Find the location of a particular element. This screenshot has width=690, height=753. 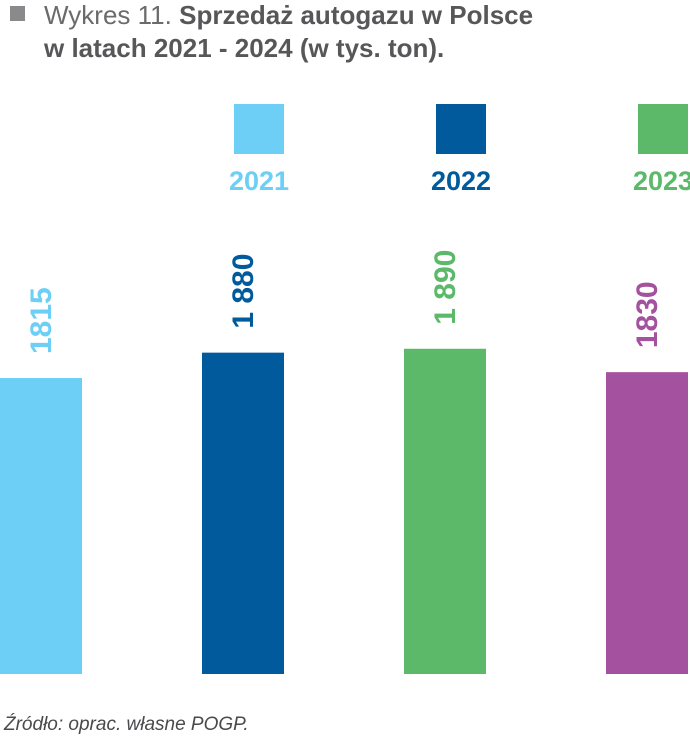

data-label-2021: 1815 is located at coordinates (41, 320).